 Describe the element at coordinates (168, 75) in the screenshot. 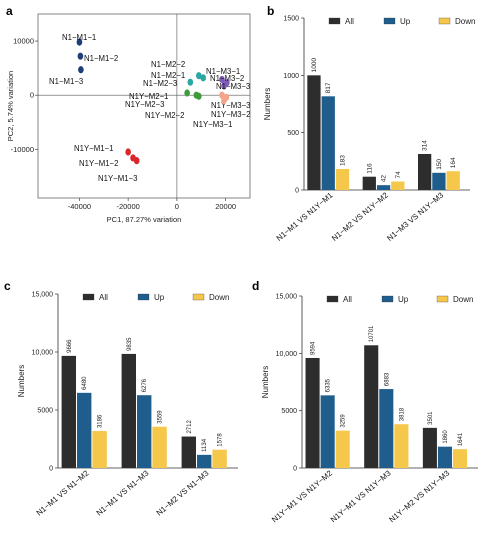

I see `point-label: N1−M2−1` at that location.